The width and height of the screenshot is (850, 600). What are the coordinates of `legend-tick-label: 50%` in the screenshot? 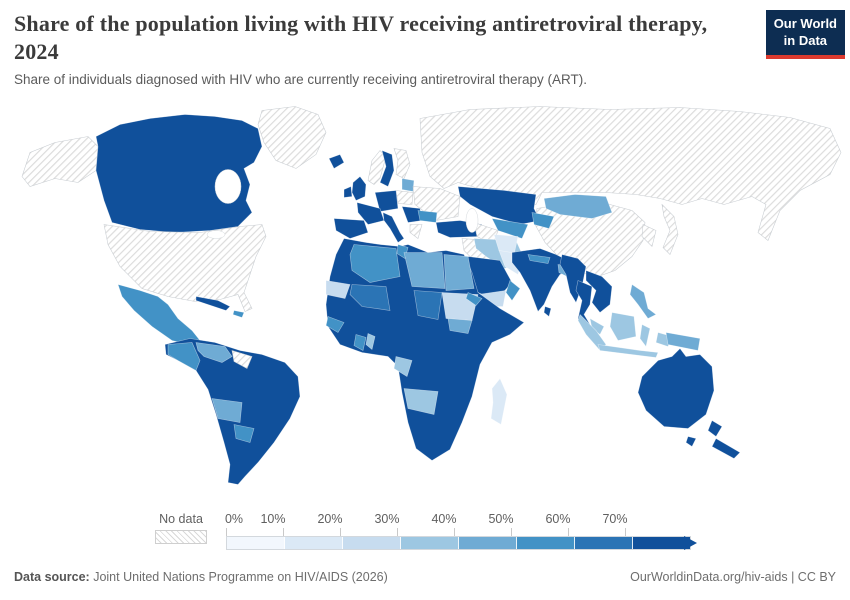 It's located at (501, 519).